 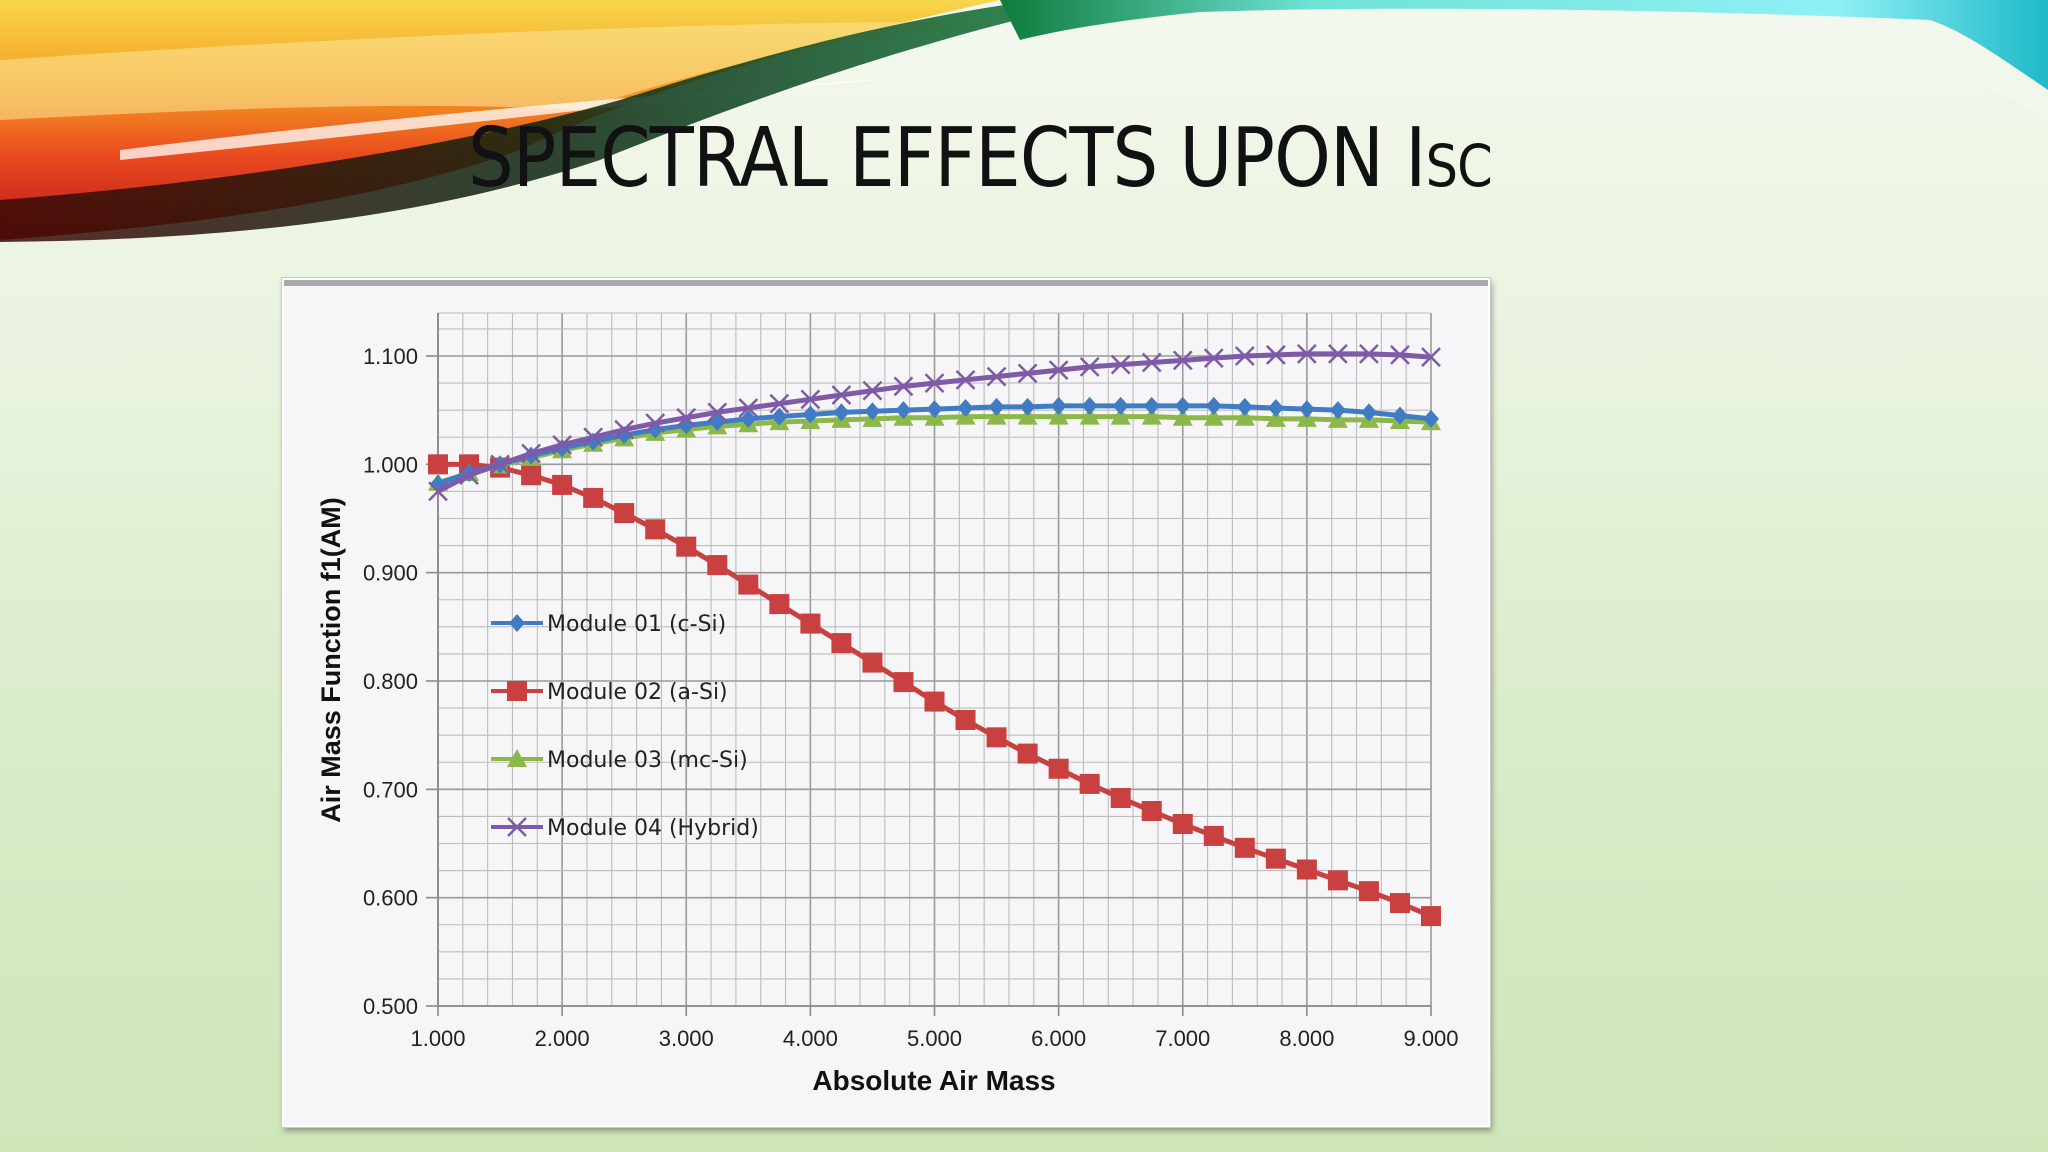 I want to click on x-tick-label: 5.000, so click(x=934, y=1038).